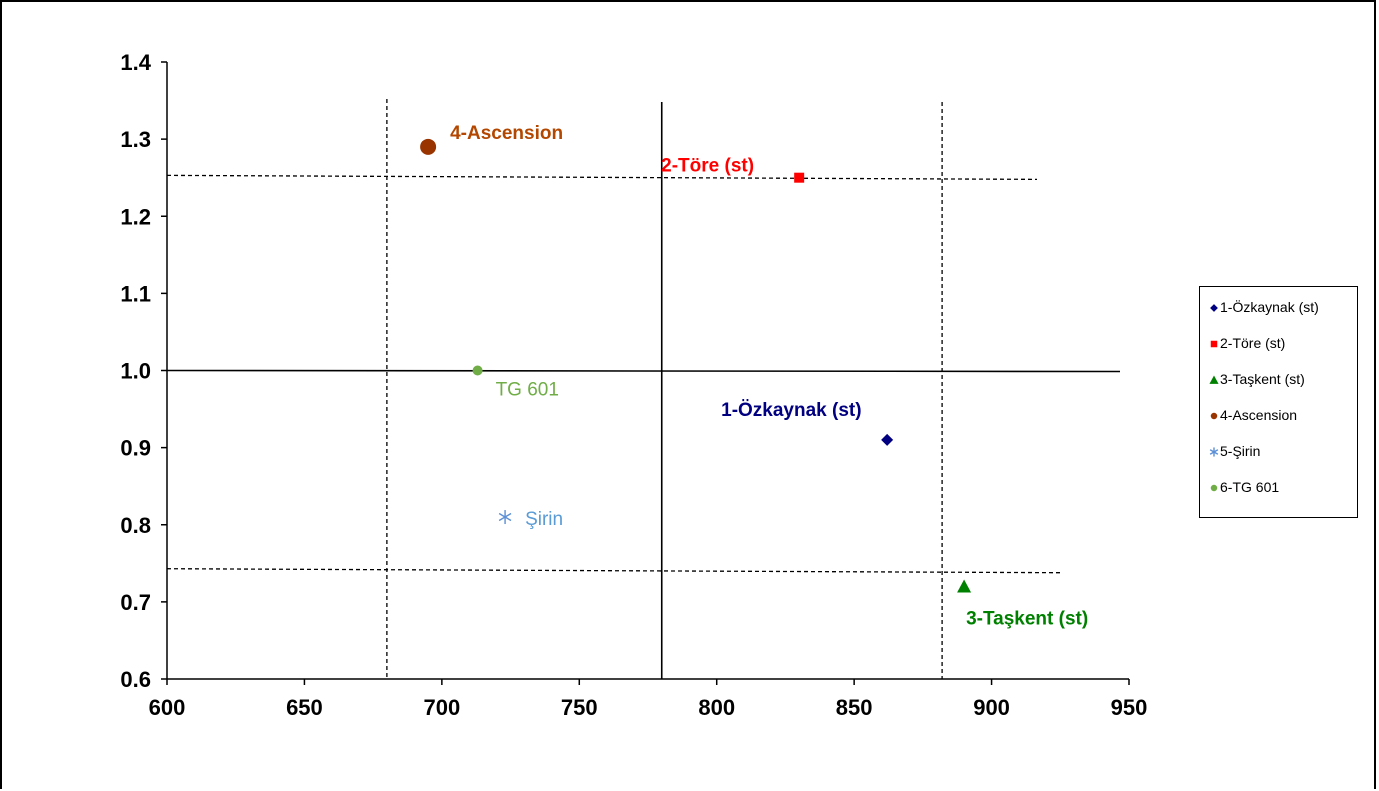 The image size is (1379, 791). Describe the element at coordinates (1282, 425) in the screenshot. I see `legend-item: 4-Ascension` at that location.